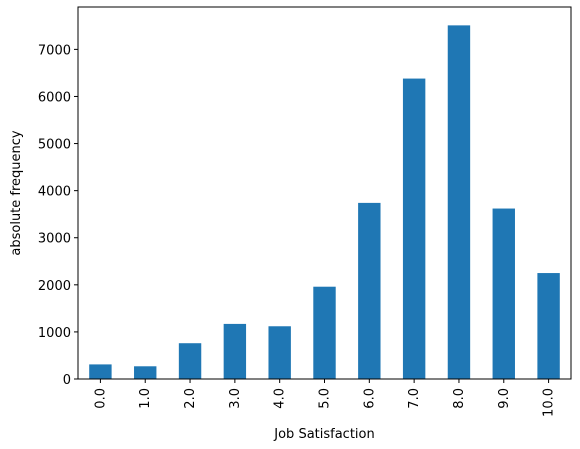 This screenshot has width=580, height=449. What do you see at coordinates (414, 398) in the screenshot?
I see `x-tick-label: 7.0` at bounding box center [414, 398].